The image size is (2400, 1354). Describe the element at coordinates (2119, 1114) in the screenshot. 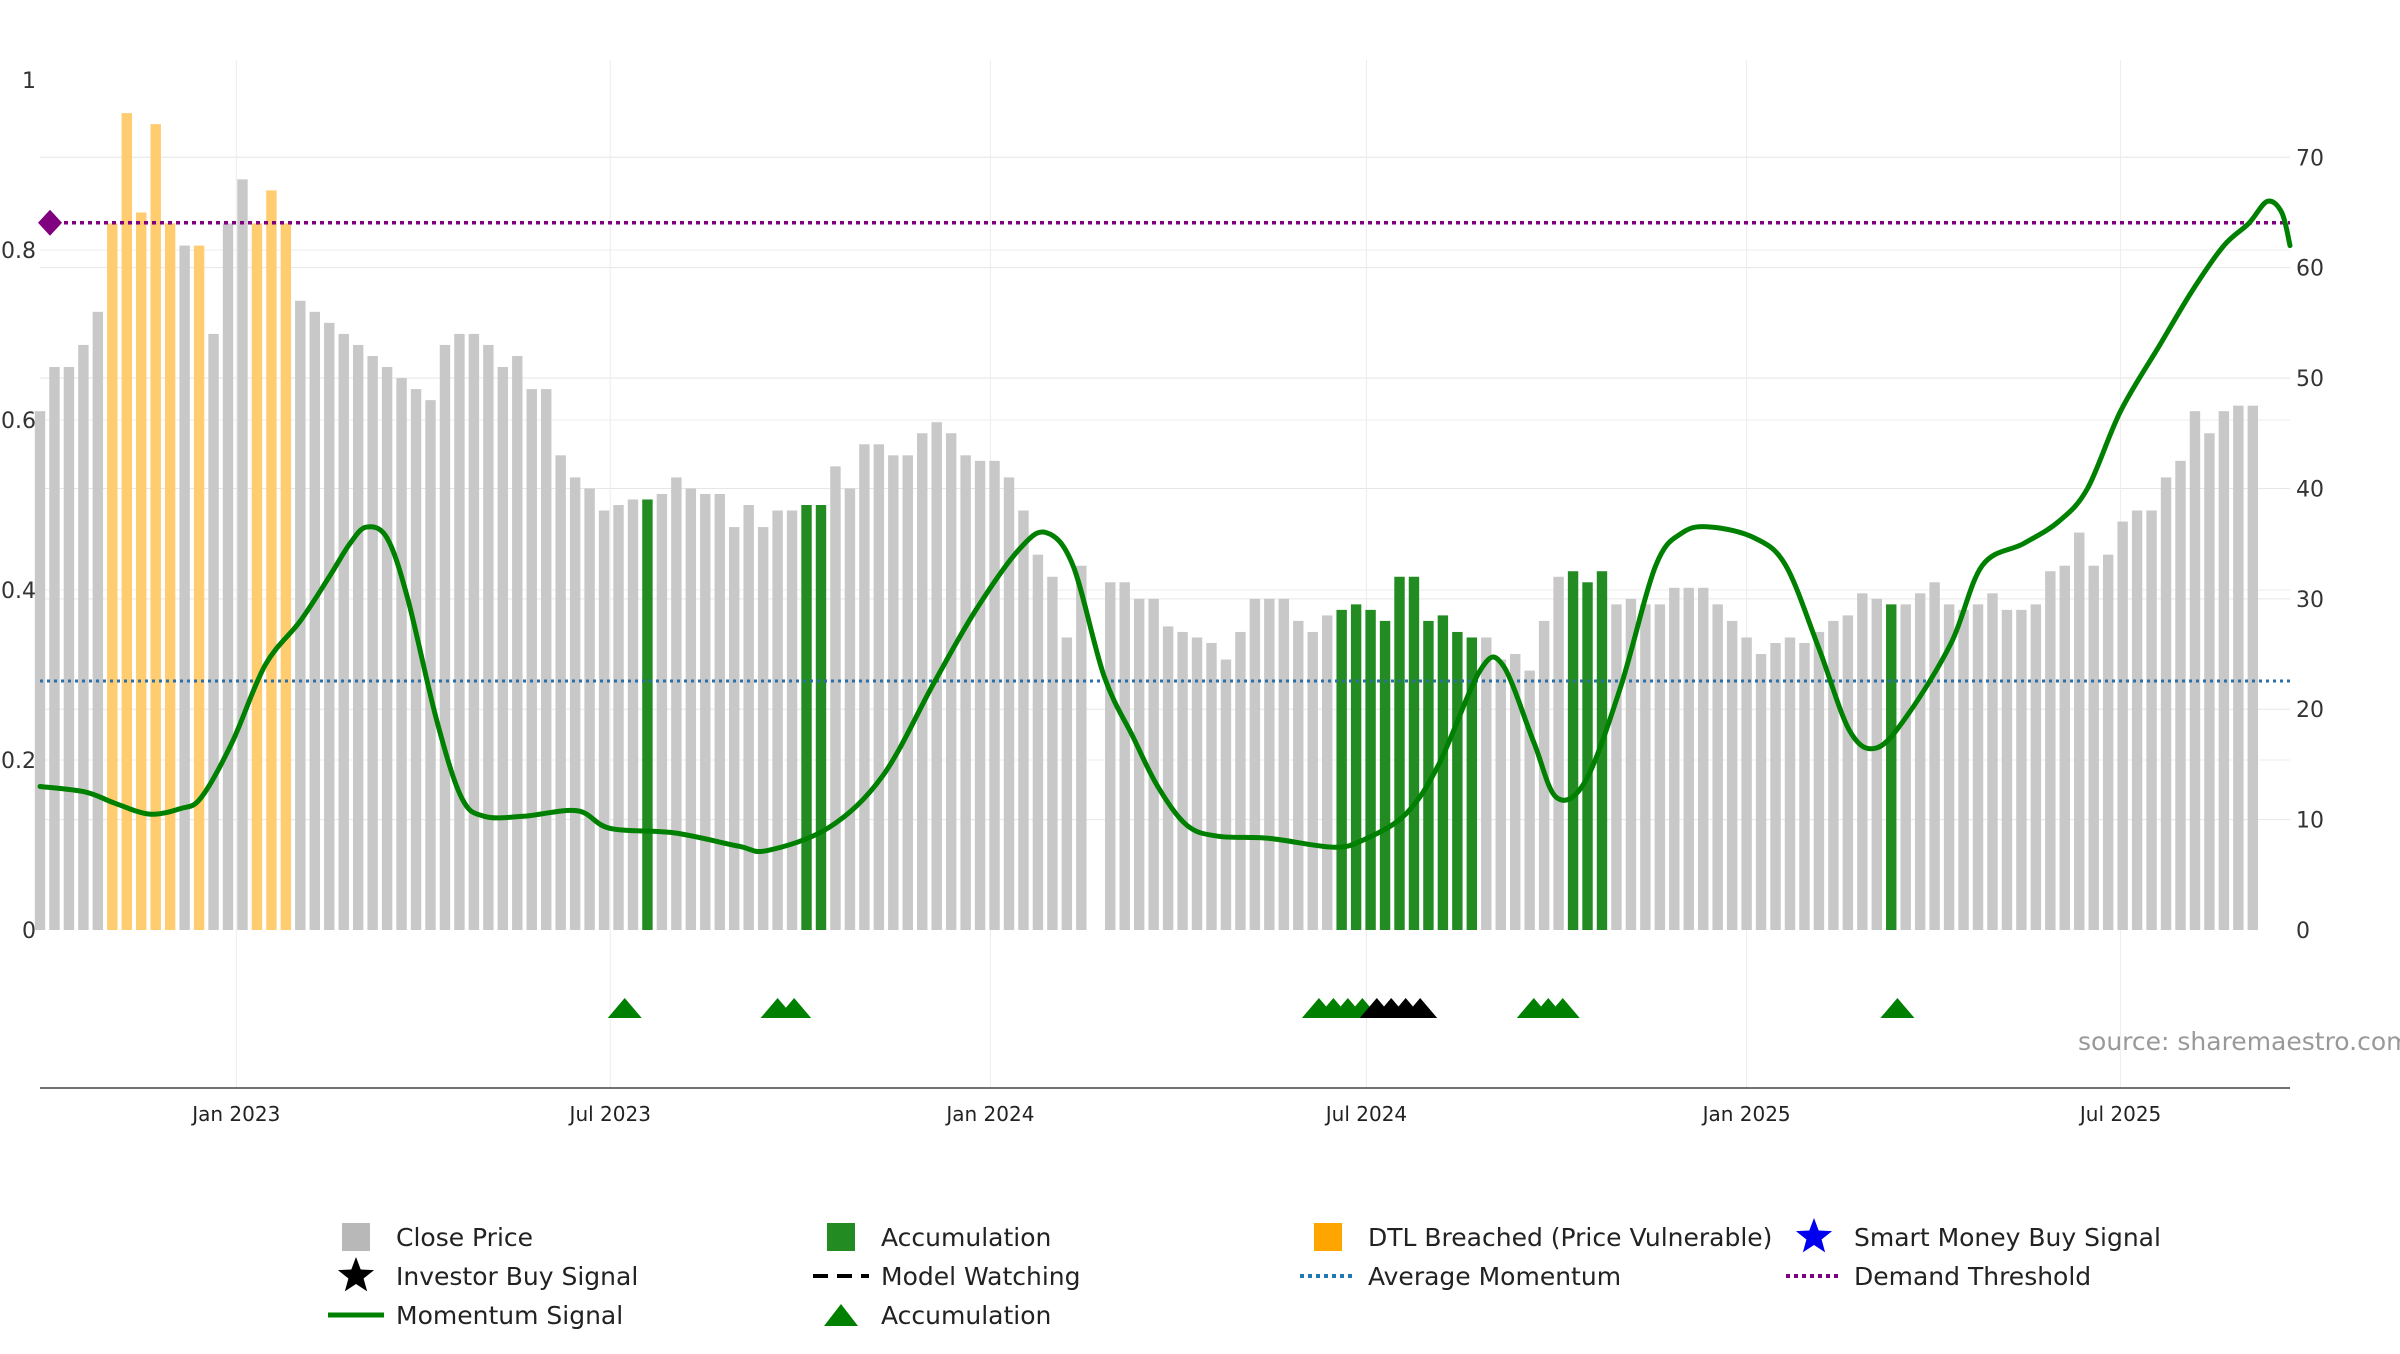

I see `x-tick-label-5: Jul 2025` at that location.